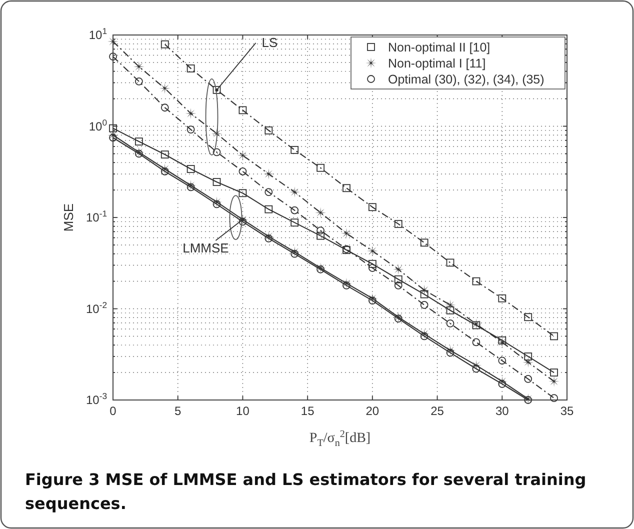 The width and height of the screenshot is (634, 529). What do you see at coordinates (97, 399) in the screenshot?
I see `y-tick-label: 10$^{-3}$` at bounding box center [97, 399].